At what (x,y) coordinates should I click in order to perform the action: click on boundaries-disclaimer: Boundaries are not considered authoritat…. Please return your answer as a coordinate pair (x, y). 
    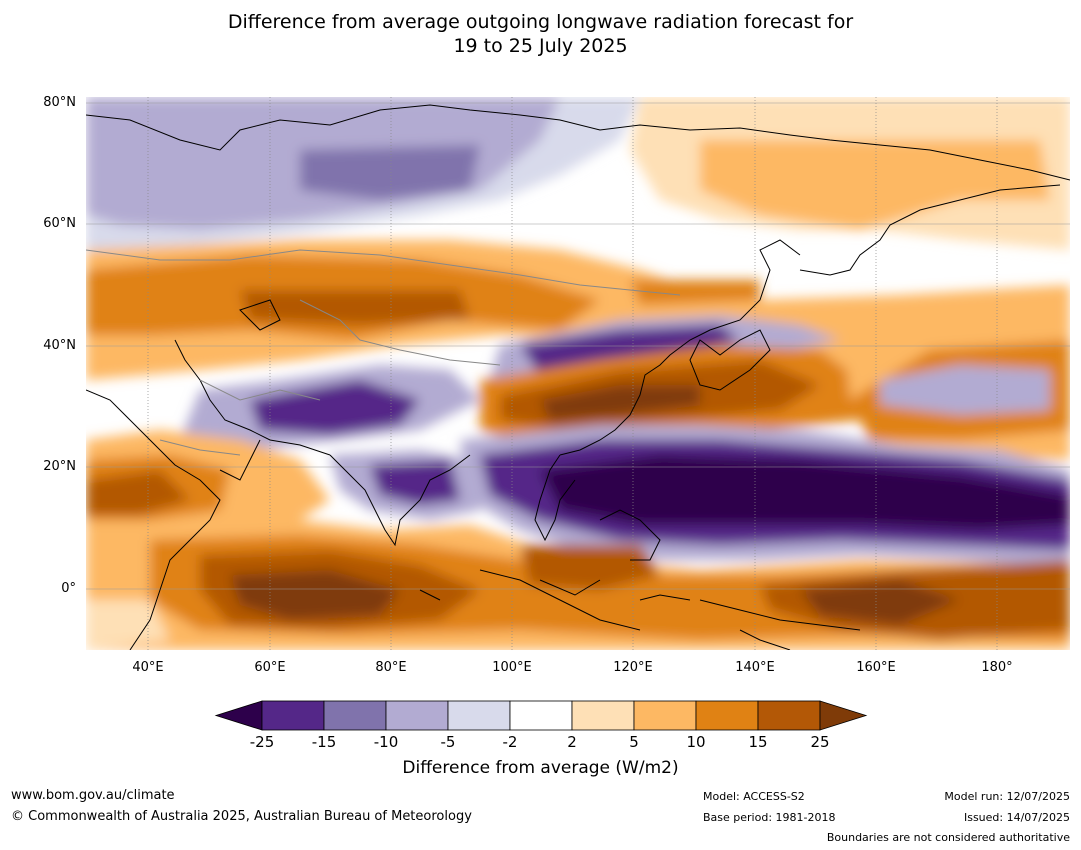
    Looking at the image, I should click on (948, 837).